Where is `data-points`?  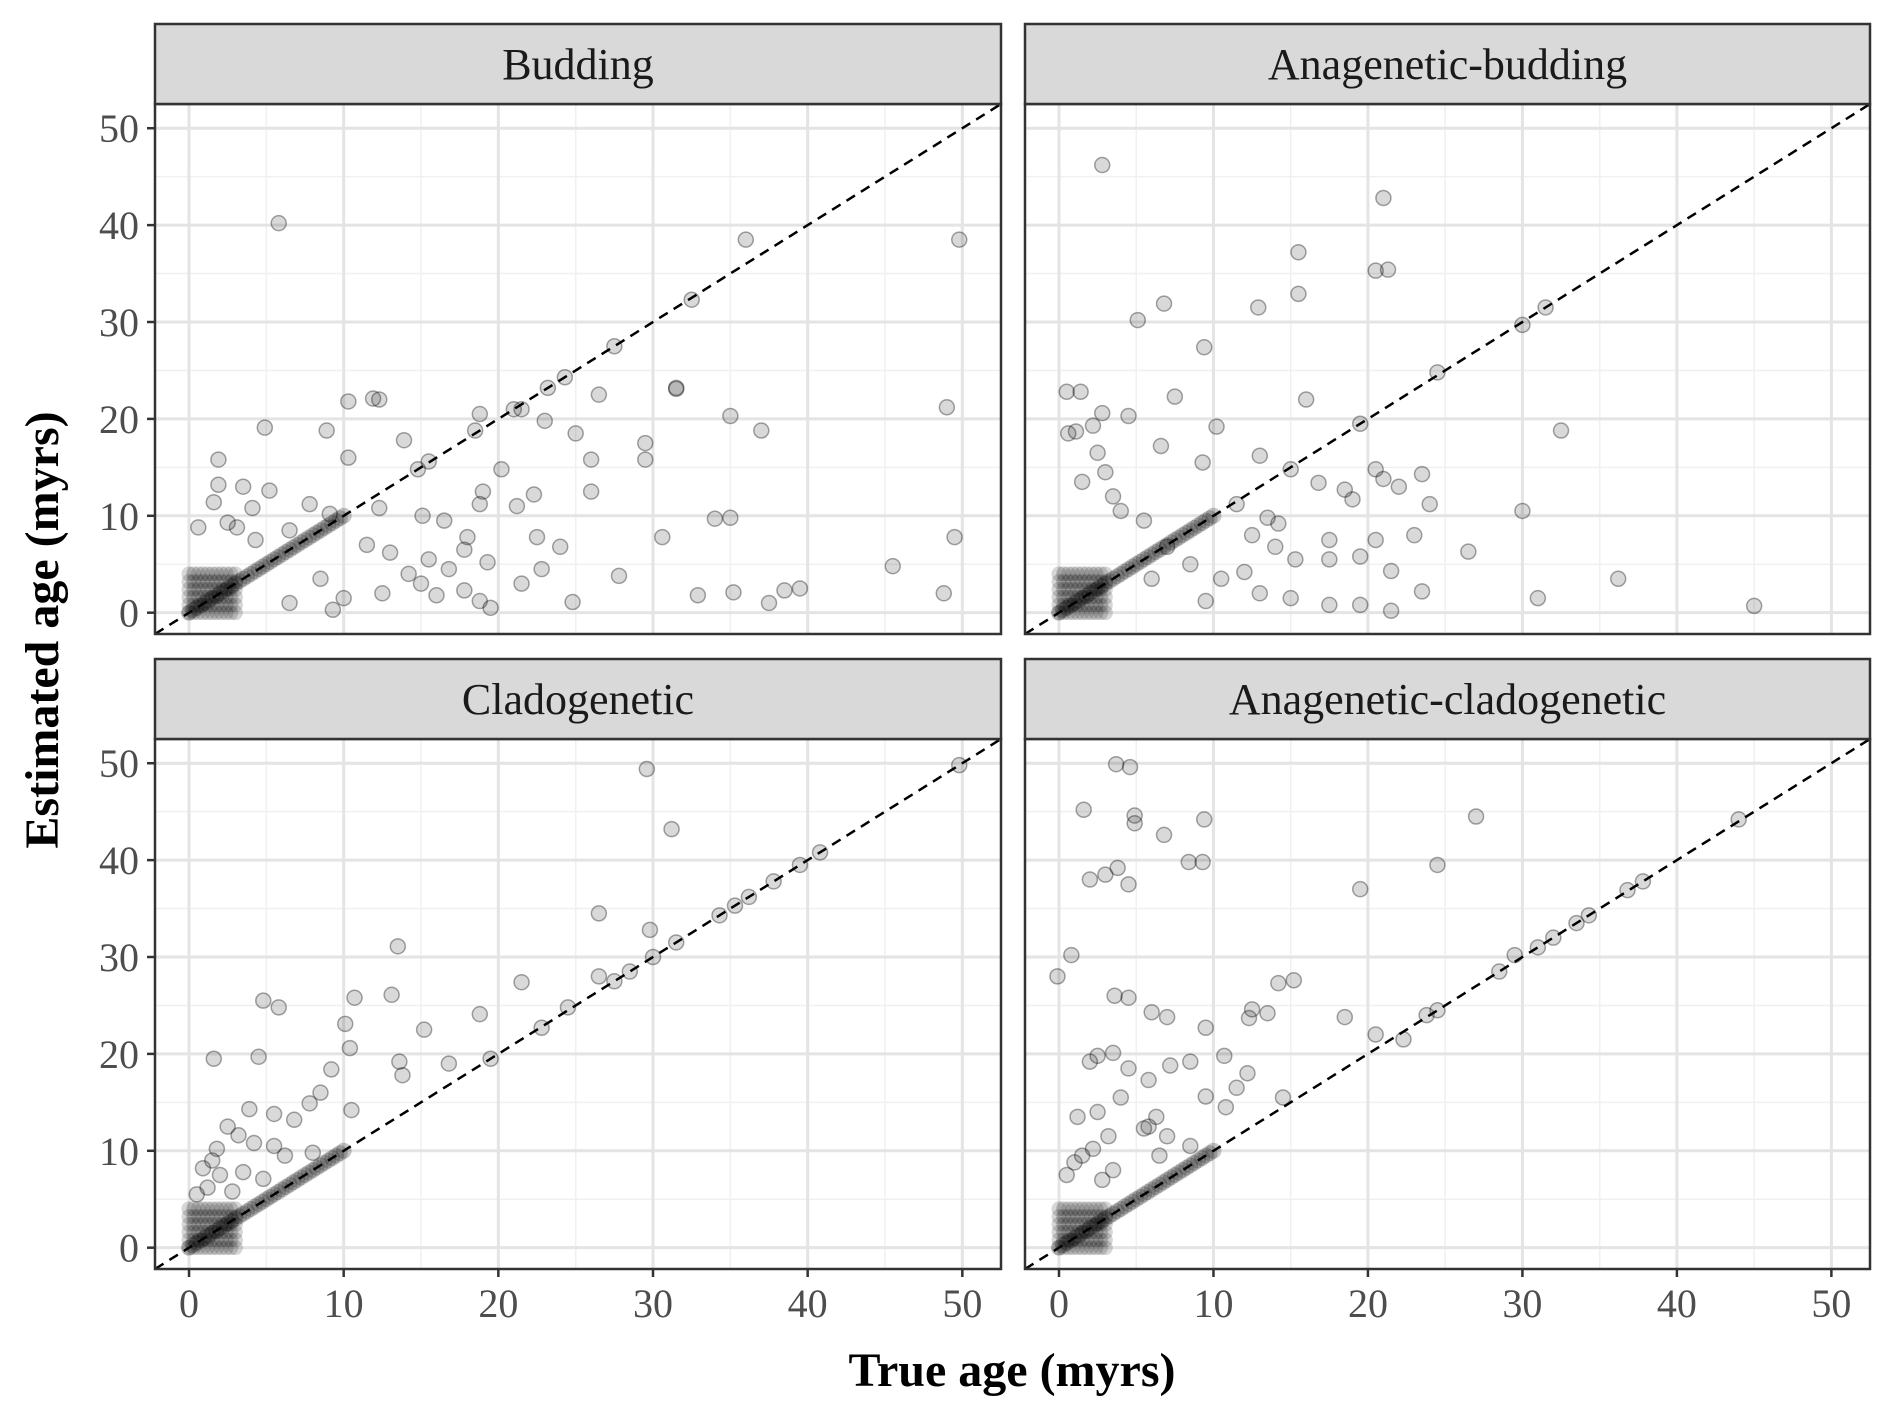 data-points is located at coordinates (579, 416).